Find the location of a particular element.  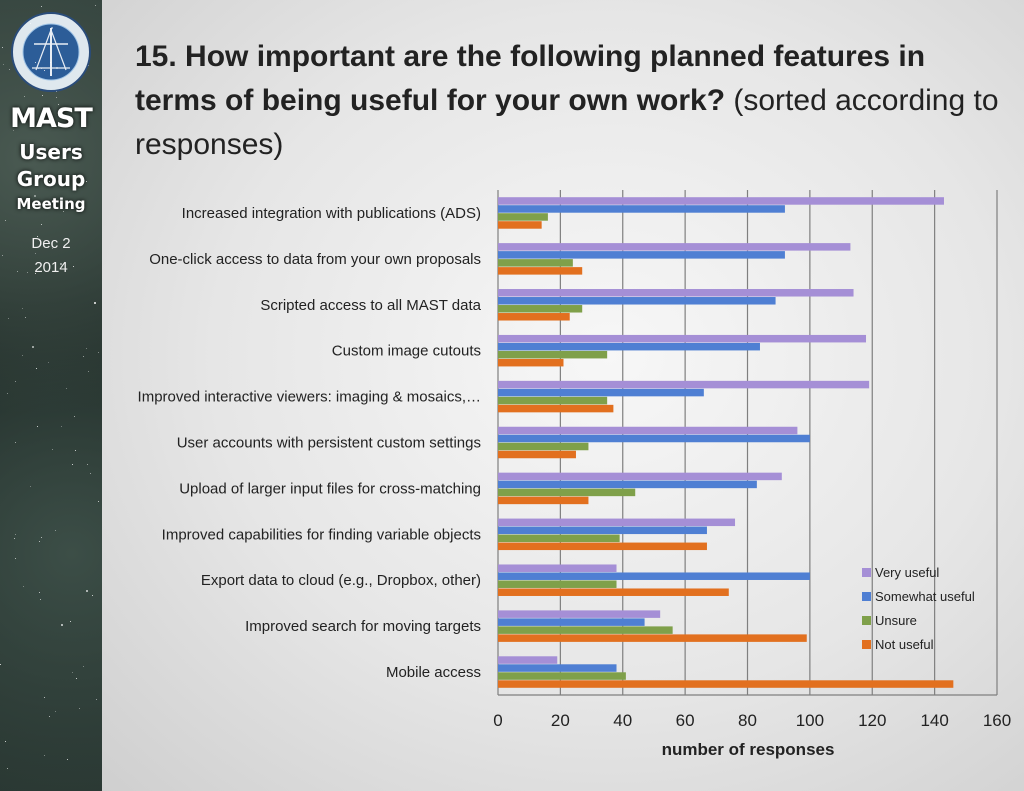

mast-logo is located at coordinates (51, 52).